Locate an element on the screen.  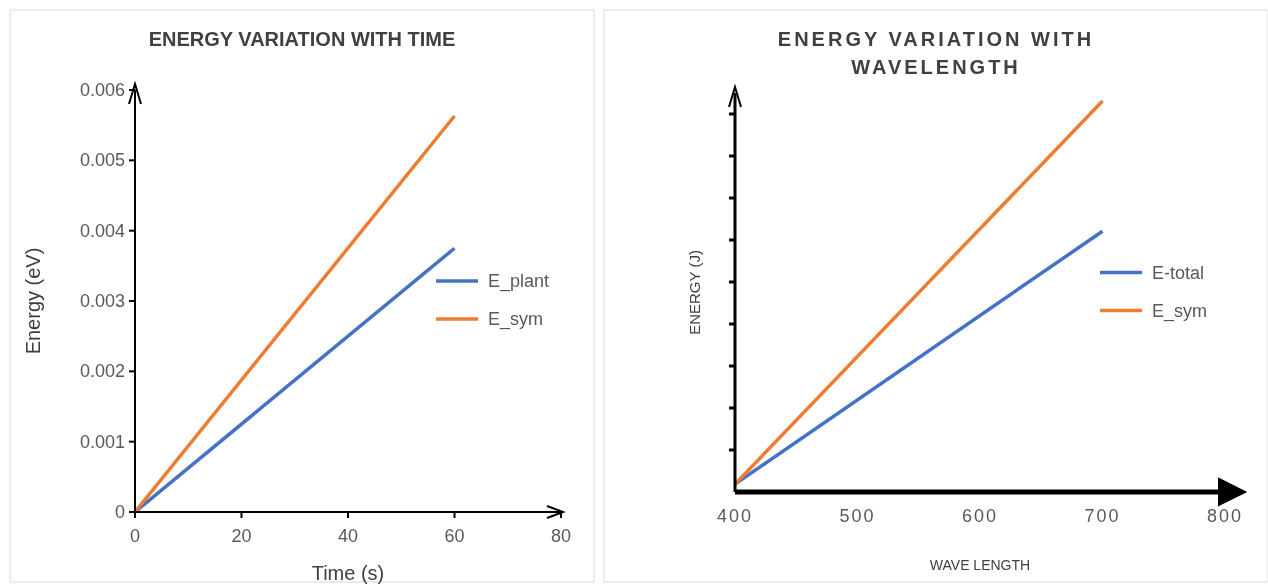
y-tick-label: 0.006 is located at coordinates (102, 90).